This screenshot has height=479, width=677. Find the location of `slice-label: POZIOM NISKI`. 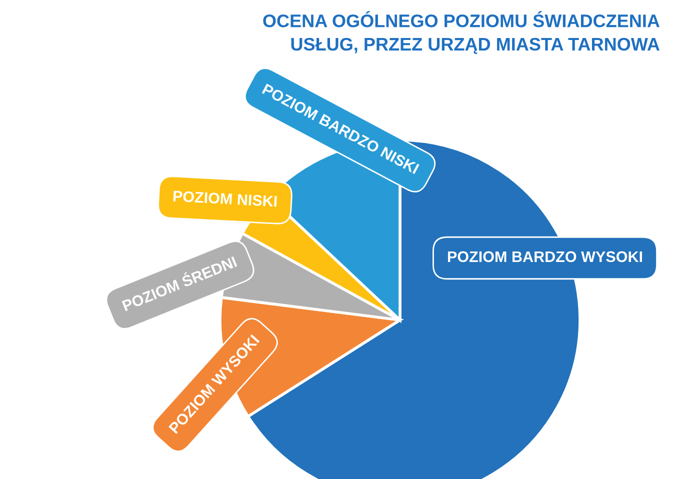

slice-label: POZIOM NISKI is located at coordinates (225, 198).